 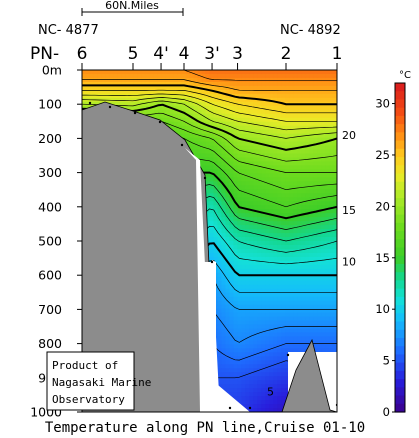 I want to click on station-label: 2, so click(x=286, y=54).